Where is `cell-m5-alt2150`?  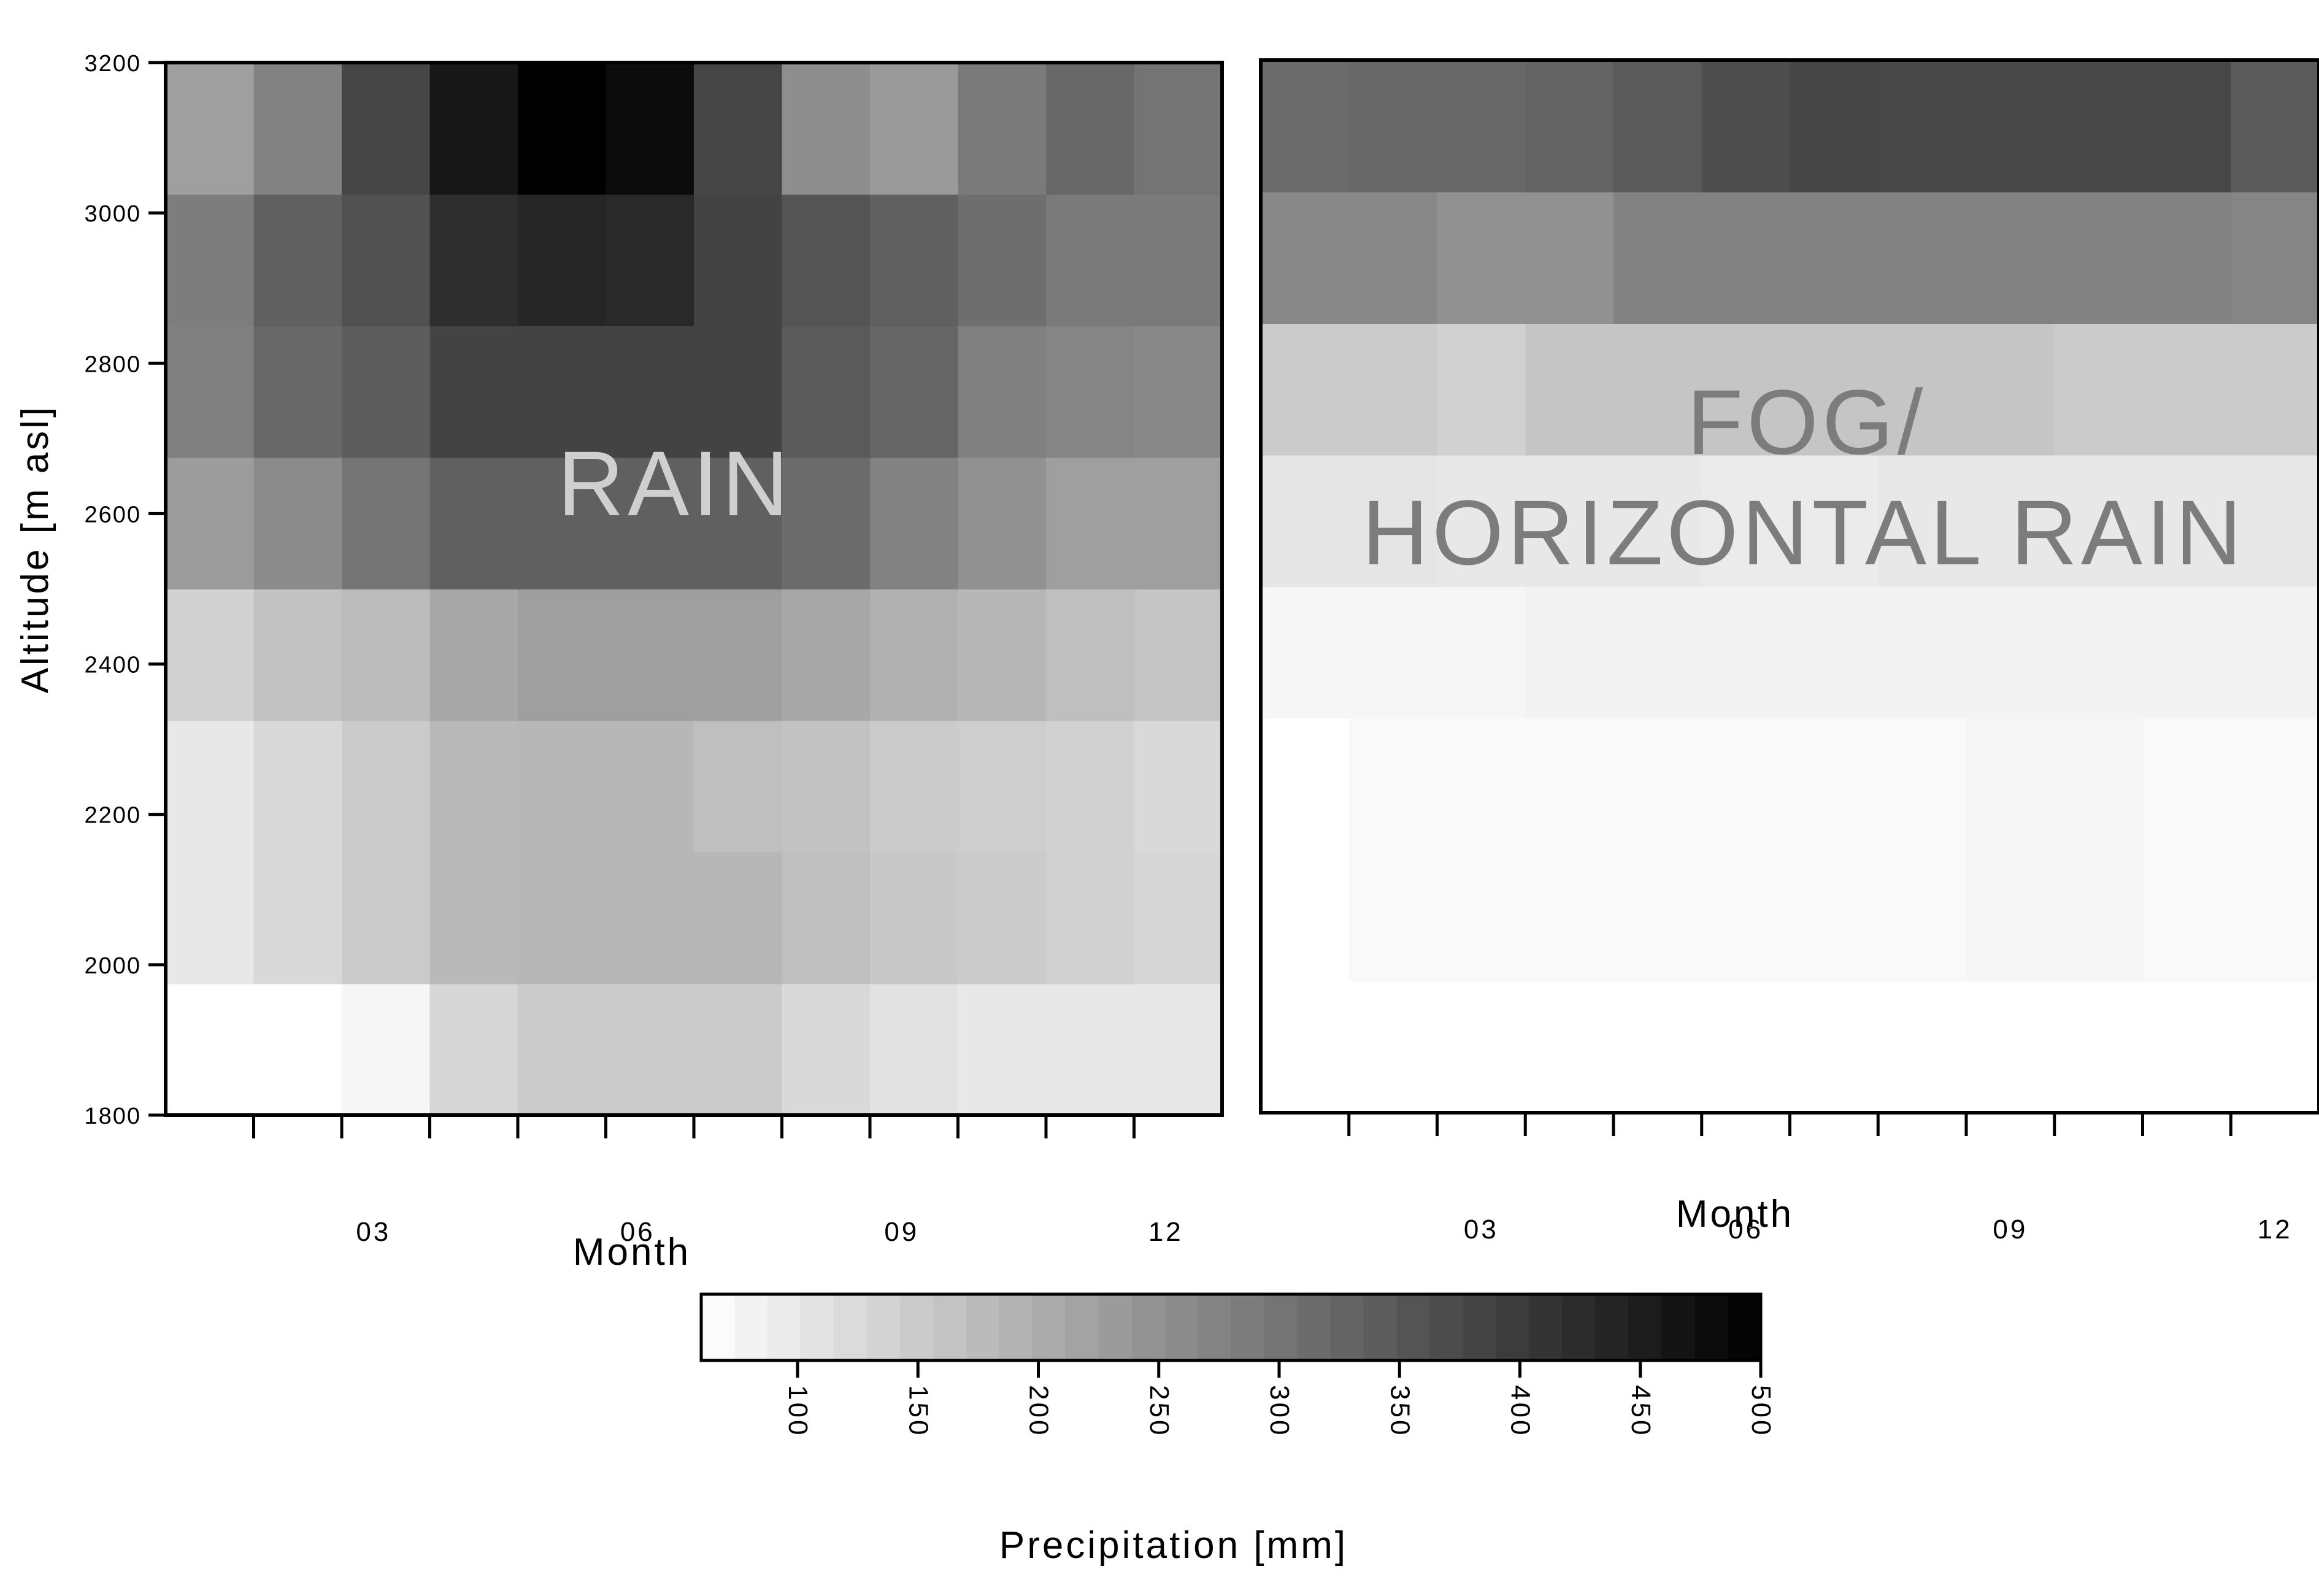 cell-m5-alt2150 is located at coordinates (562, 786).